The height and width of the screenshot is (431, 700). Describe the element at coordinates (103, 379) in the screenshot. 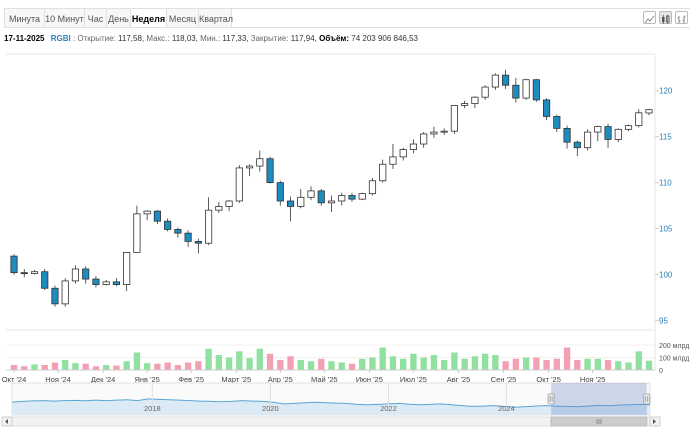

I see `x-tick-label: Дек '24` at that location.